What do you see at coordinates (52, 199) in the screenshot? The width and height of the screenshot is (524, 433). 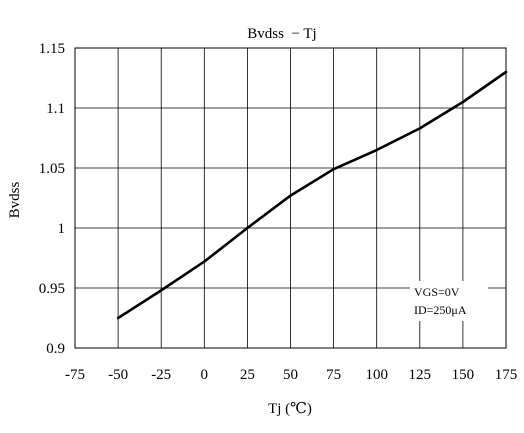 I see `y-tick-labels: 0.9 0.95 1 1.05 1.1 1.15` at bounding box center [52, 199].